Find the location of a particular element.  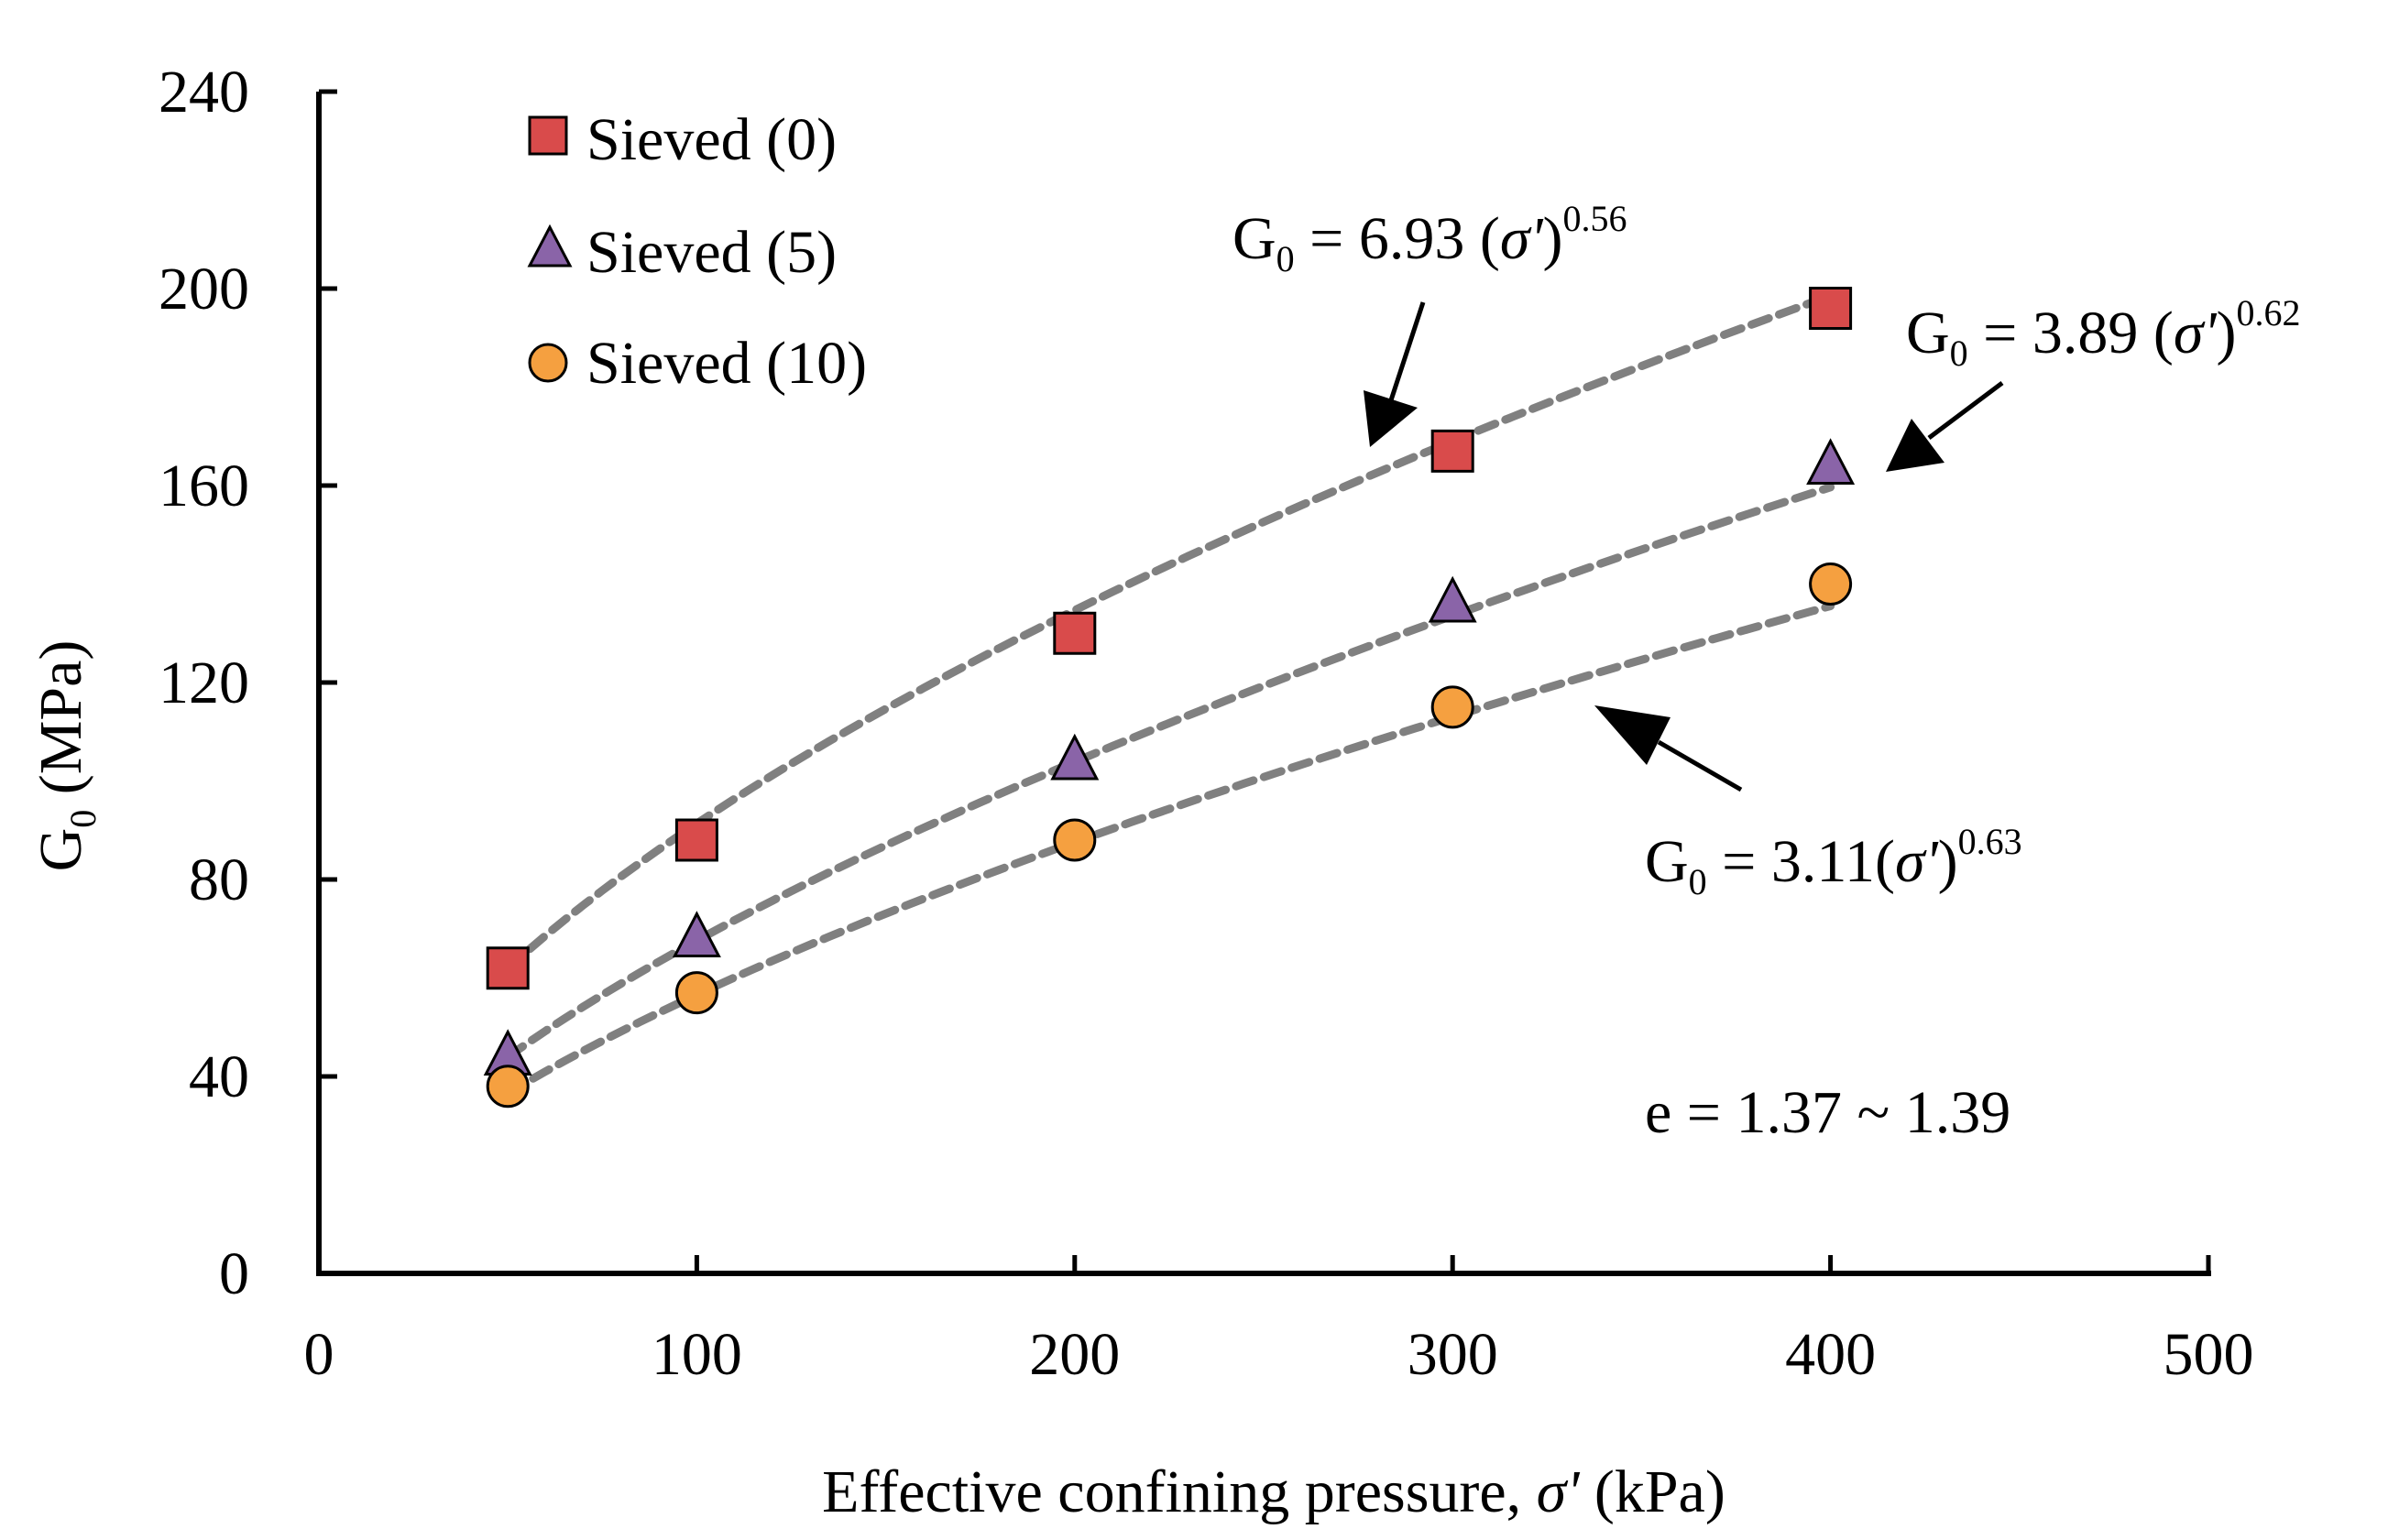

legend-marker-square is located at coordinates (548, 135).